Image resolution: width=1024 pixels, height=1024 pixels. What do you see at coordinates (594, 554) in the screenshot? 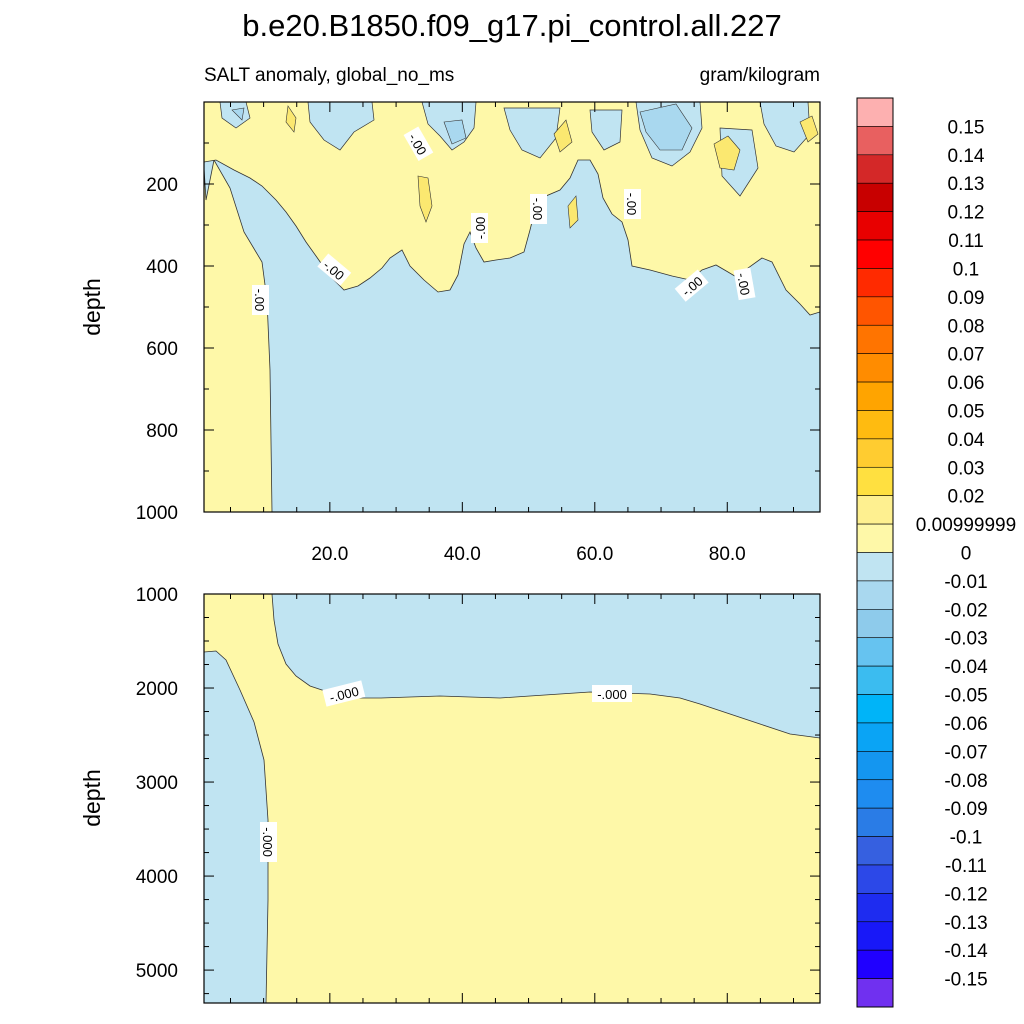
I see `x-tick-label: 60.0` at bounding box center [594, 554].